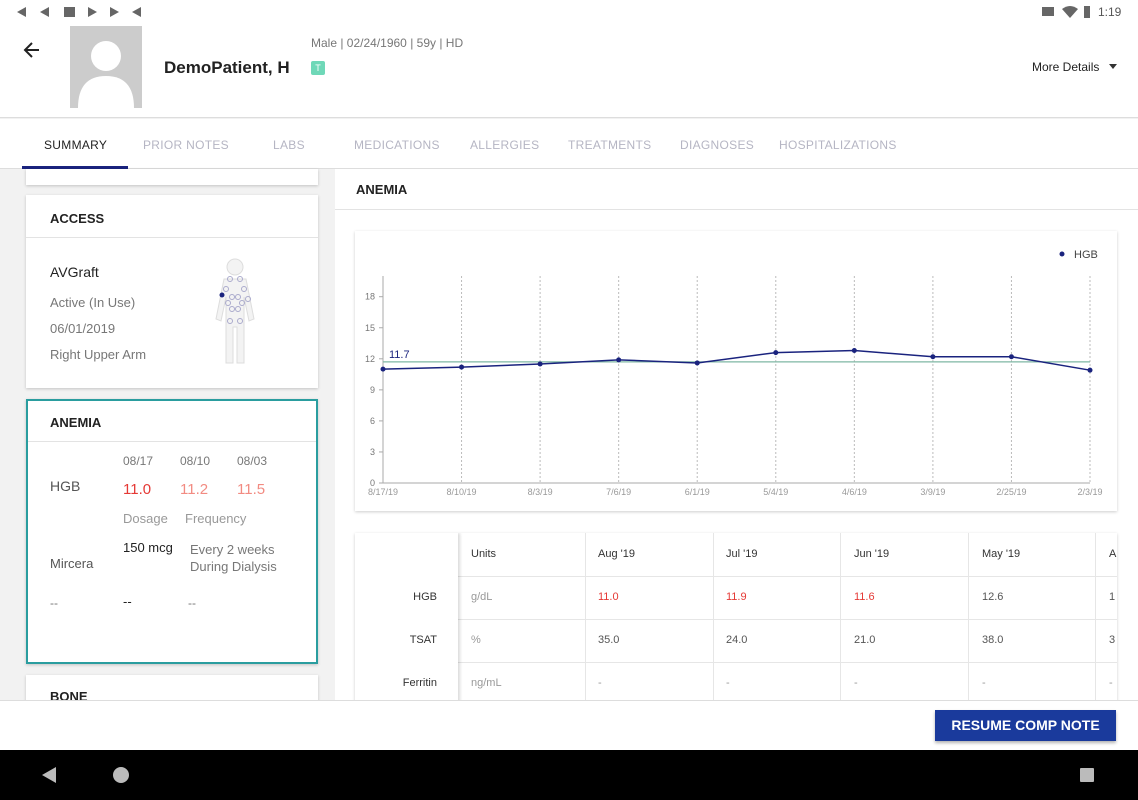 Image resolution: width=1138 pixels, height=800 pixels. I want to click on cell: g/dL, so click(482, 597).